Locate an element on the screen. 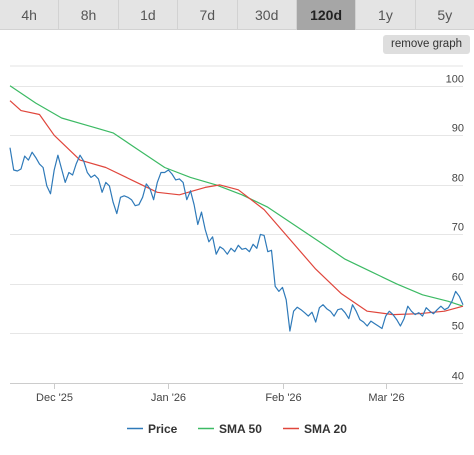 The width and height of the screenshot is (474, 455). x-tick-label: Dec '25 is located at coordinates (54, 398).